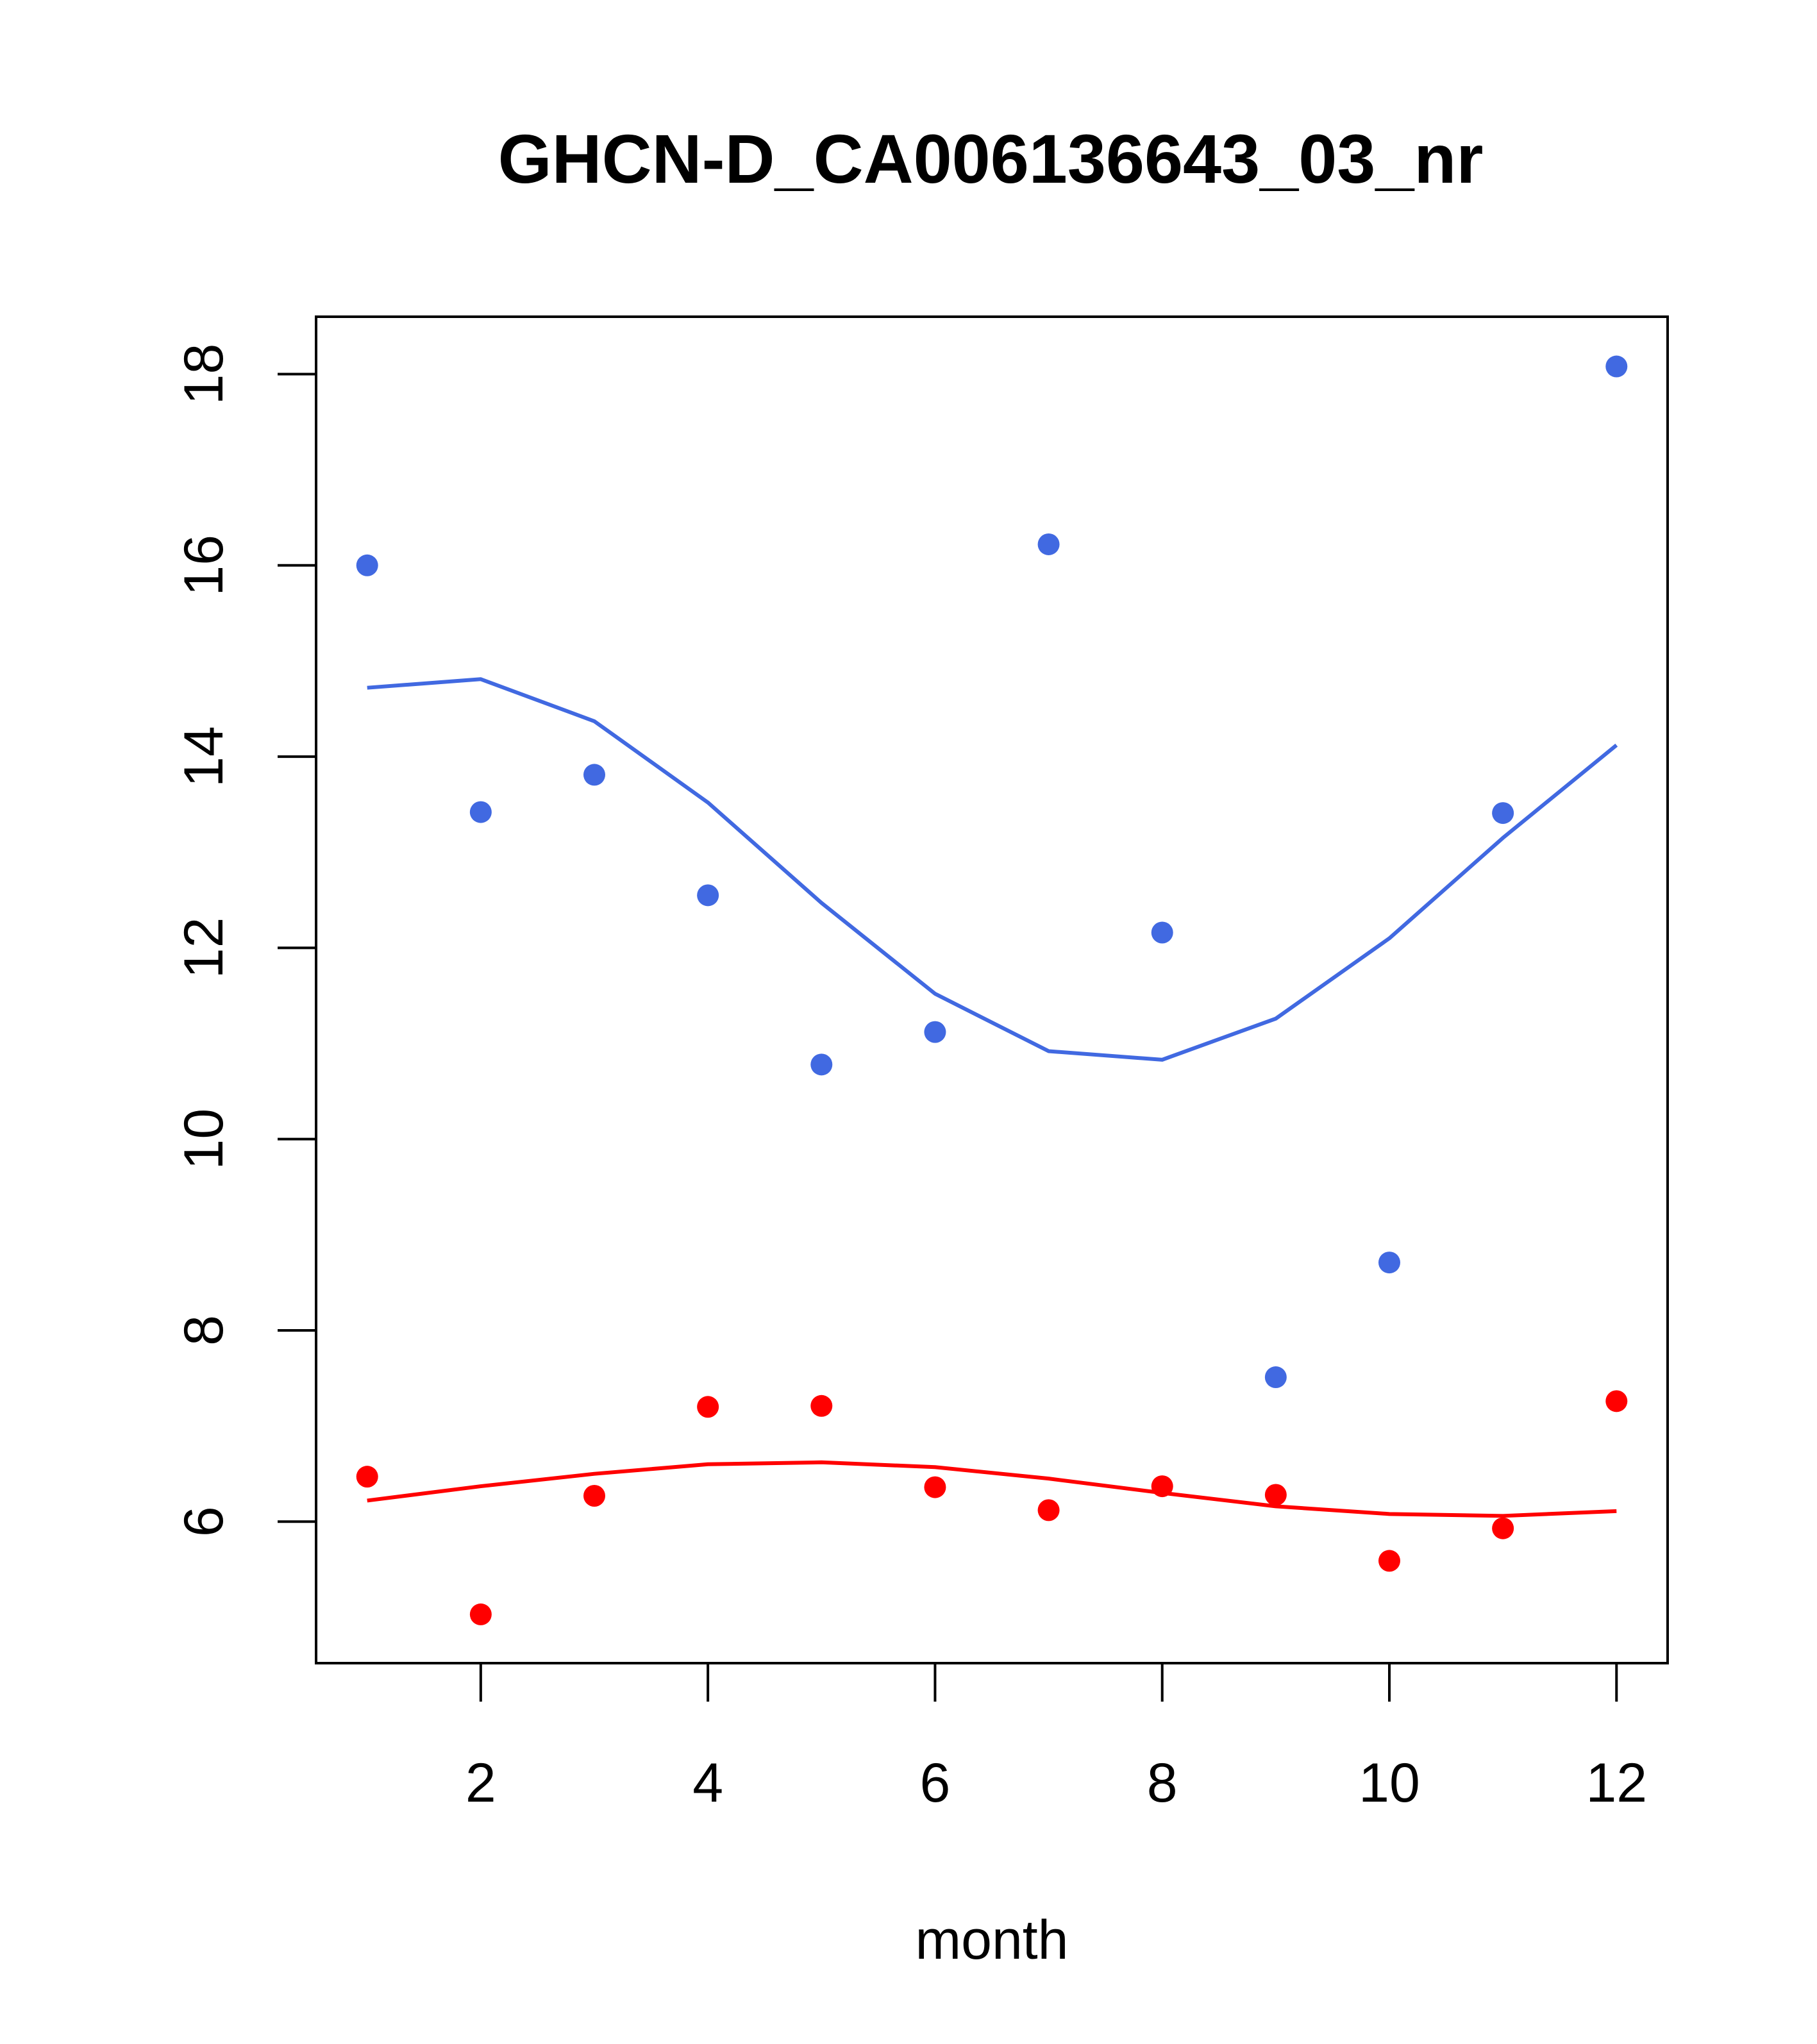 Image resolution: width=1817 pixels, height=2044 pixels. What do you see at coordinates (245, 940) in the screenshot?
I see `y-axis: 6 8 10 12 14 16 18` at bounding box center [245, 940].